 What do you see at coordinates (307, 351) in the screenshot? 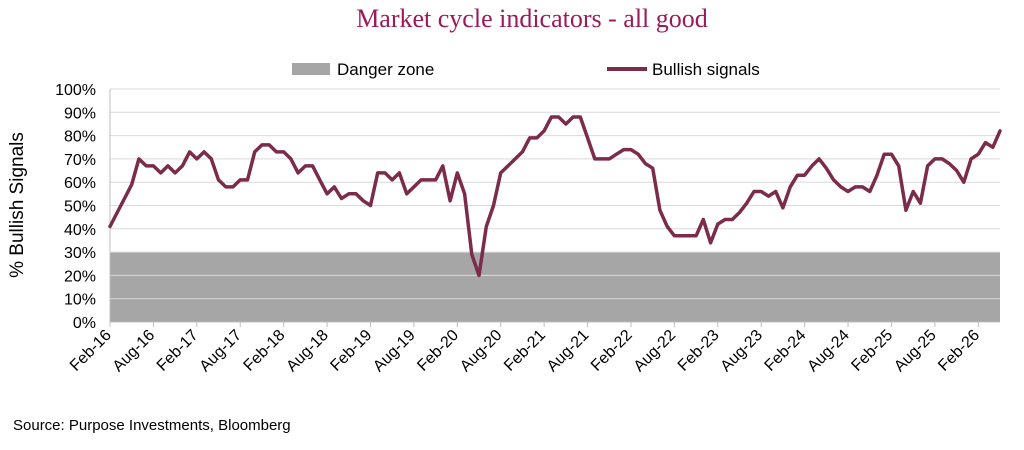
I see `x-tick-label: Aug-18` at bounding box center [307, 351].